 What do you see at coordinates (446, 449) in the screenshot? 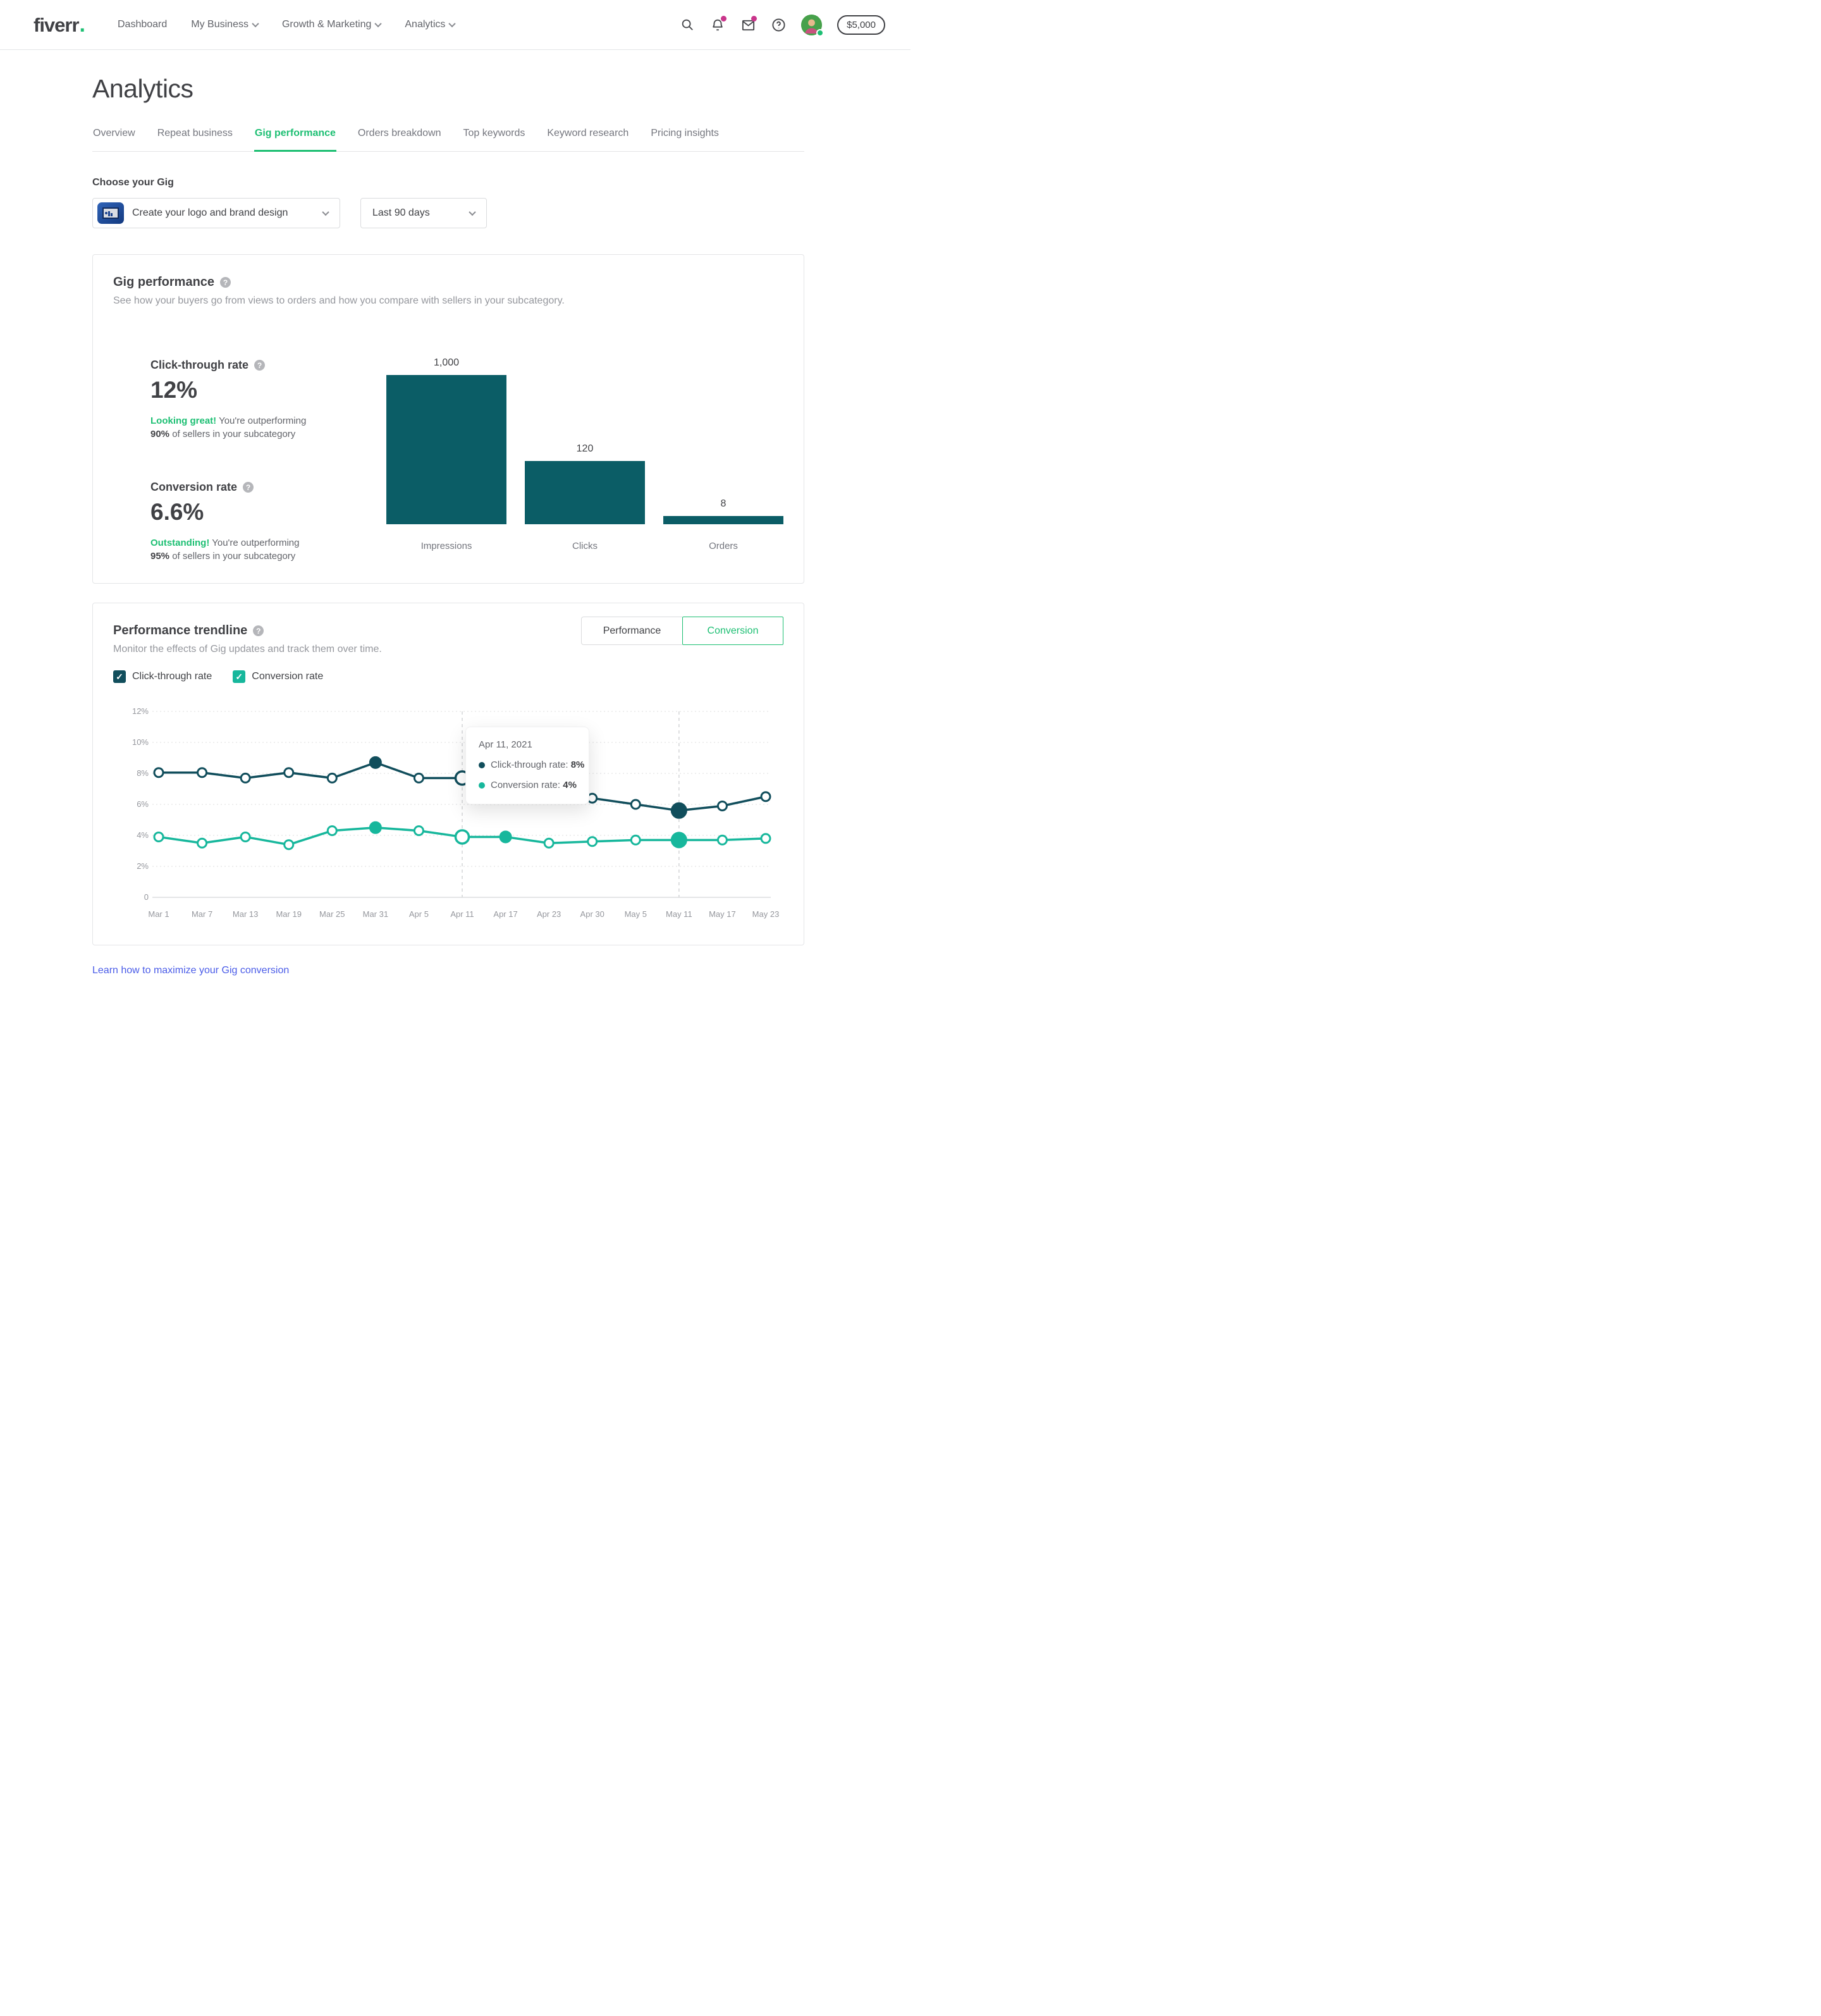
I see `bar` at bounding box center [446, 449].